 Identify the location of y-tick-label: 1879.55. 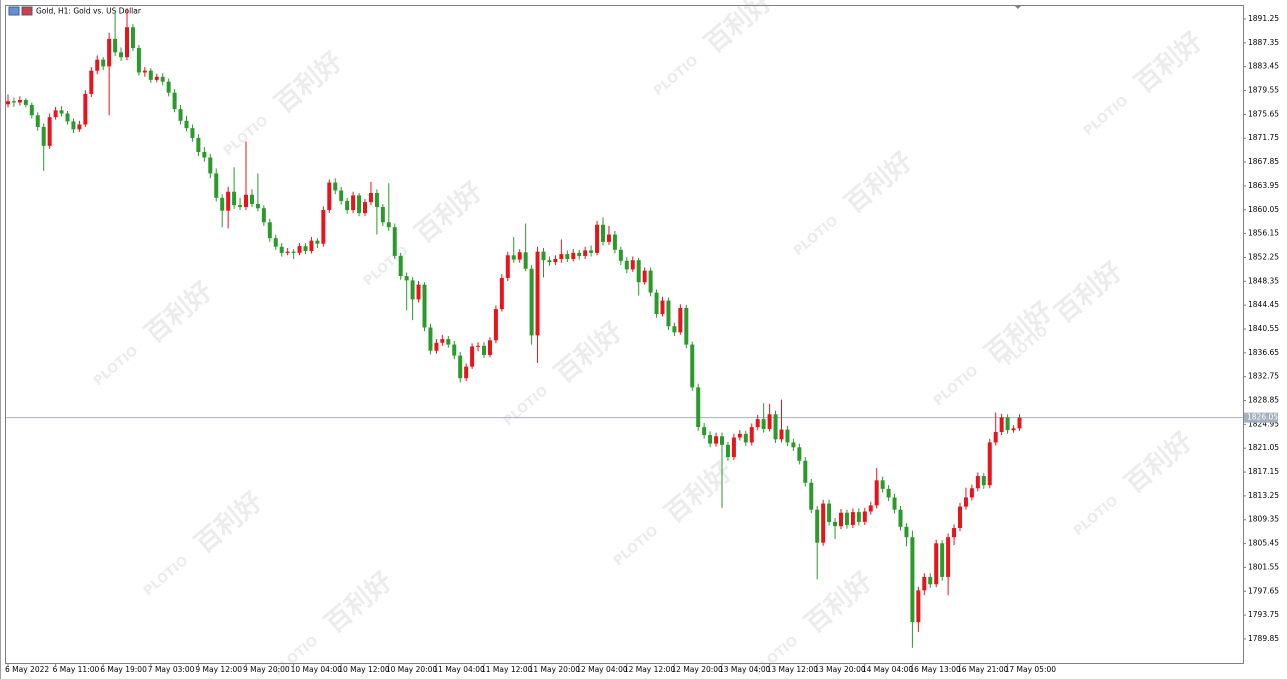
(1263, 90).